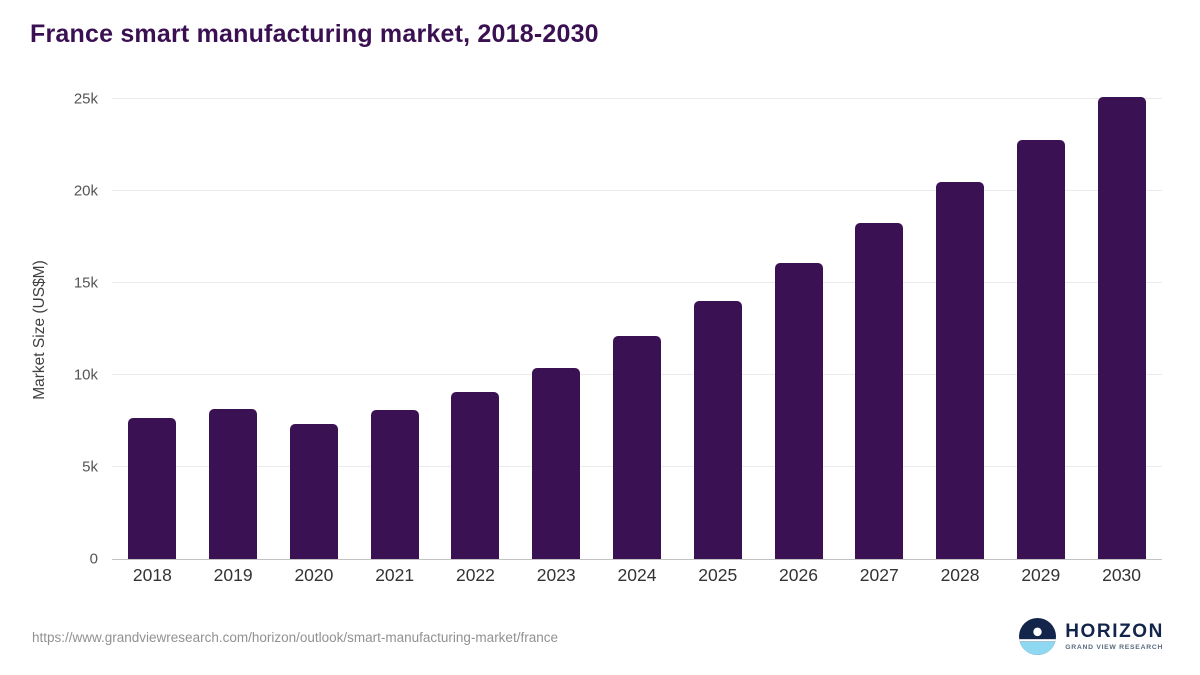 The height and width of the screenshot is (675, 1200). Describe the element at coordinates (85, 283) in the screenshot. I see `y-tick-label: 15k` at that location.